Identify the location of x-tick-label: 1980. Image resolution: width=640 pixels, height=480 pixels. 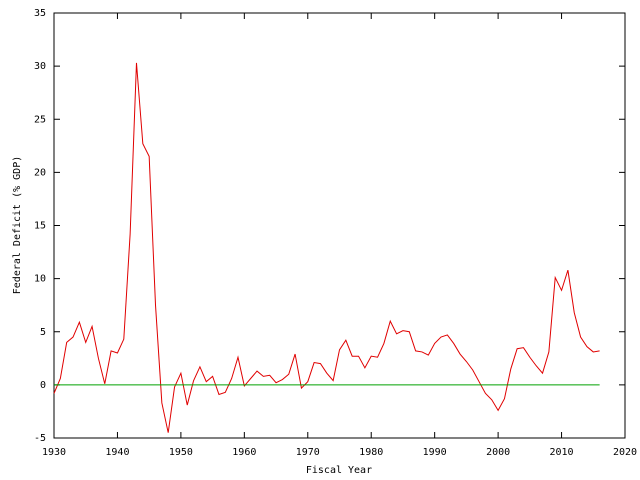
(371, 452).